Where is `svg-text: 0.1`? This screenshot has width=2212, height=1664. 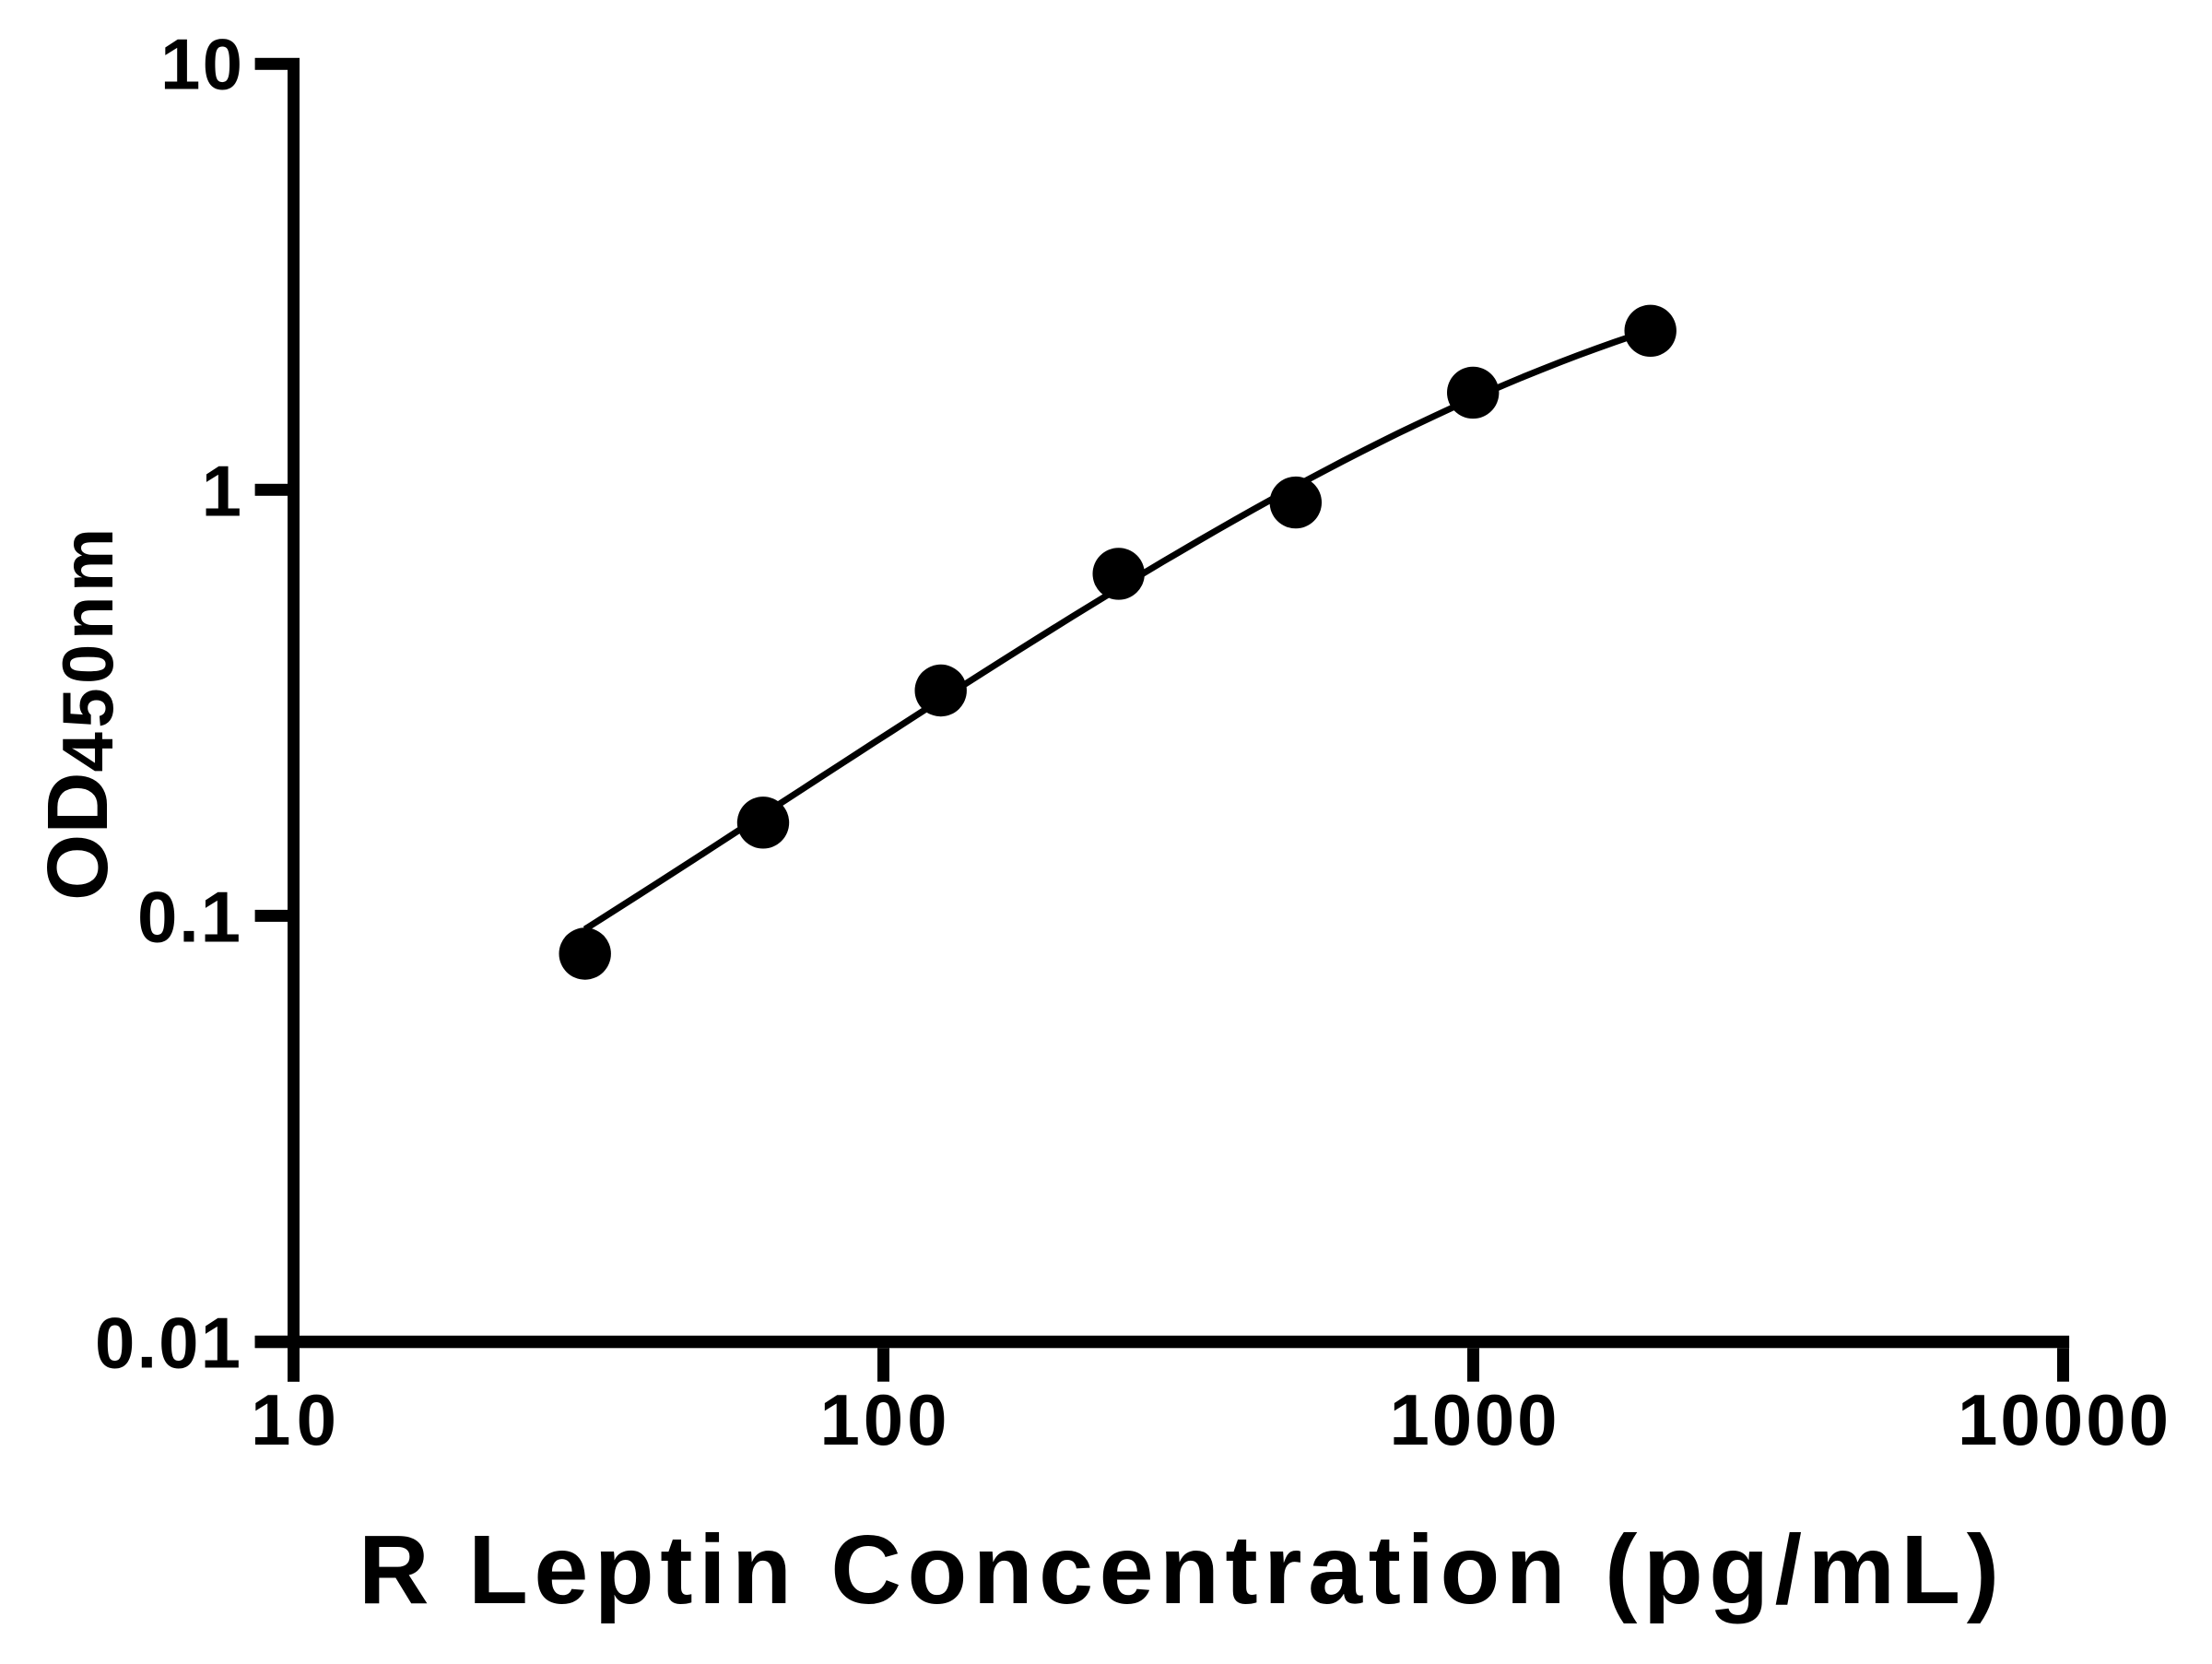
svg-text: 0.1 is located at coordinates (189, 917).